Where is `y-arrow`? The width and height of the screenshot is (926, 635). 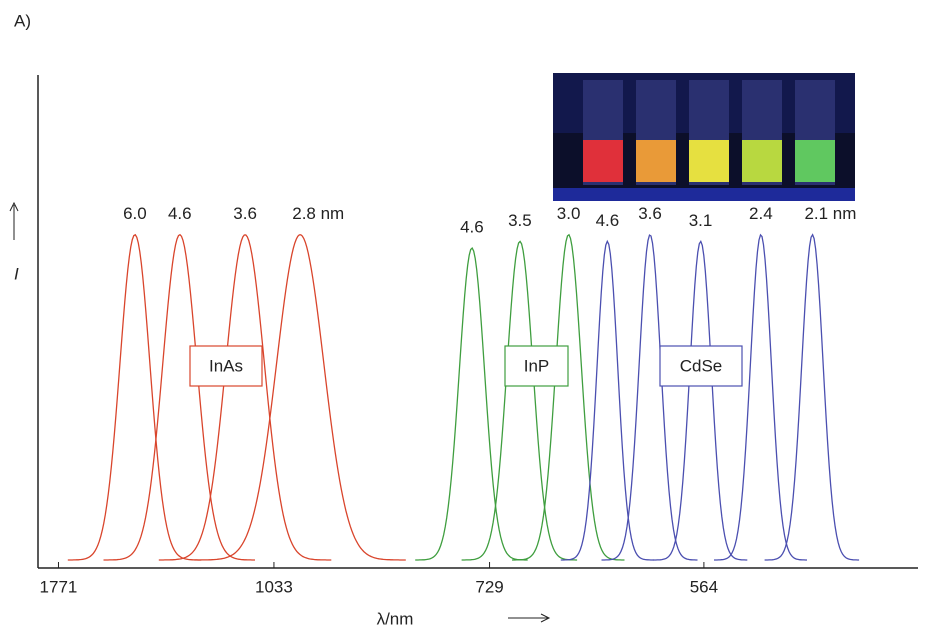
y-arrow is located at coordinates (14, 220).